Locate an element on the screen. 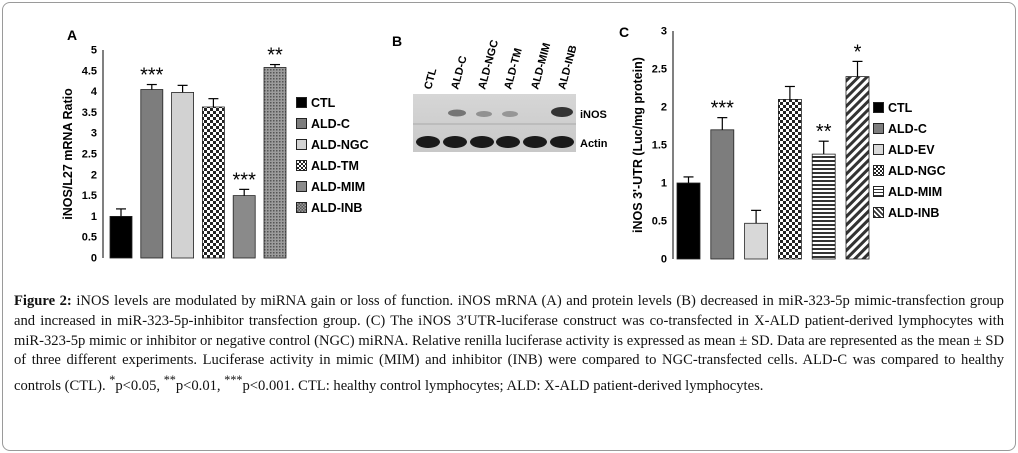 The height and width of the screenshot is (453, 1018). caption-text: p<0.05, is located at coordinates (139, 386).